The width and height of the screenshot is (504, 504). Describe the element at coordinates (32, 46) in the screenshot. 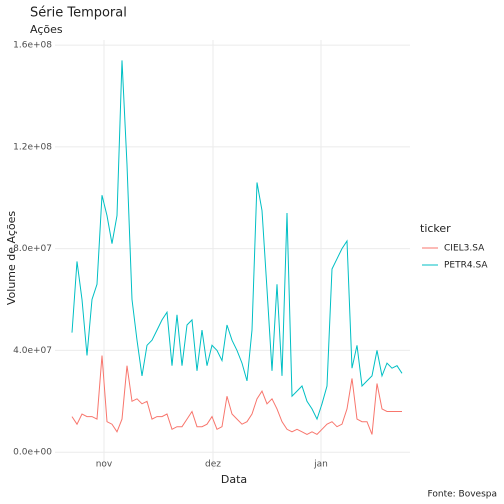

I see `y-tick-label: 1.6e+08` at that location.